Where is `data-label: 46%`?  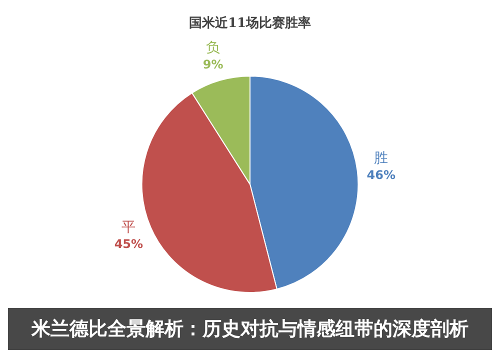
data-label: 46% is located at coordinates (381, 175).